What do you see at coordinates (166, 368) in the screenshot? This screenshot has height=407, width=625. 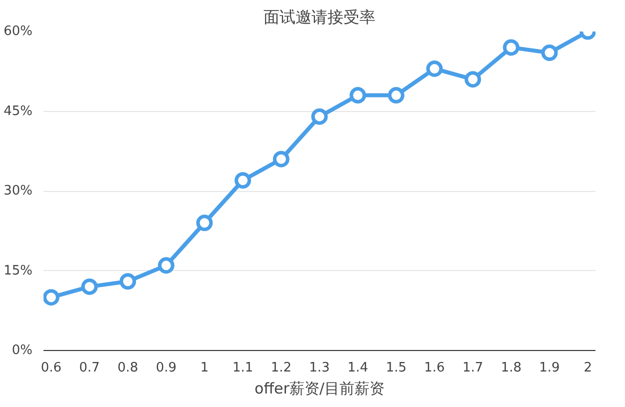 I see `x-tick-label: 0.9` at bounding box center [166, 368].